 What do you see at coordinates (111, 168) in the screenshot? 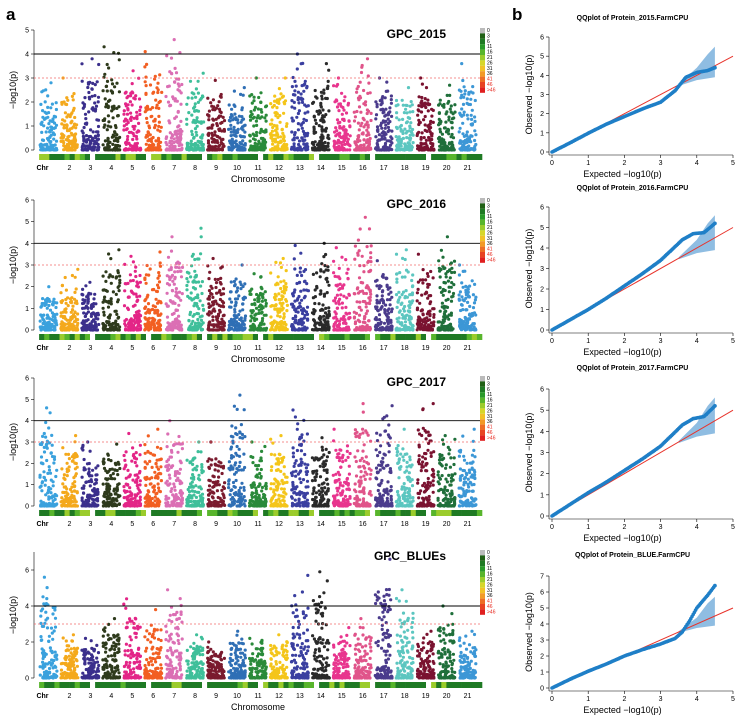
I see `chromosome-label: 4` at bounding box center [111, 168].